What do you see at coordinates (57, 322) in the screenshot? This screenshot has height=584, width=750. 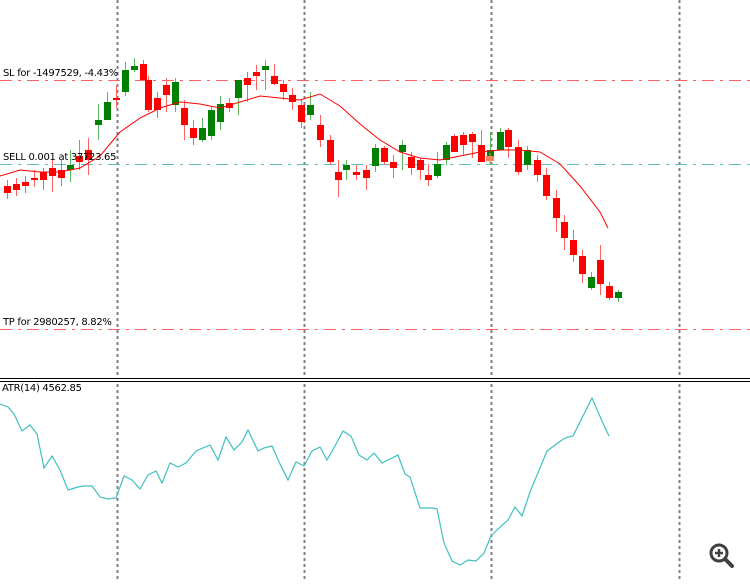 I see `tp-level-label: TP for 2980257, 8.82%` at bounding box center [57, 322].